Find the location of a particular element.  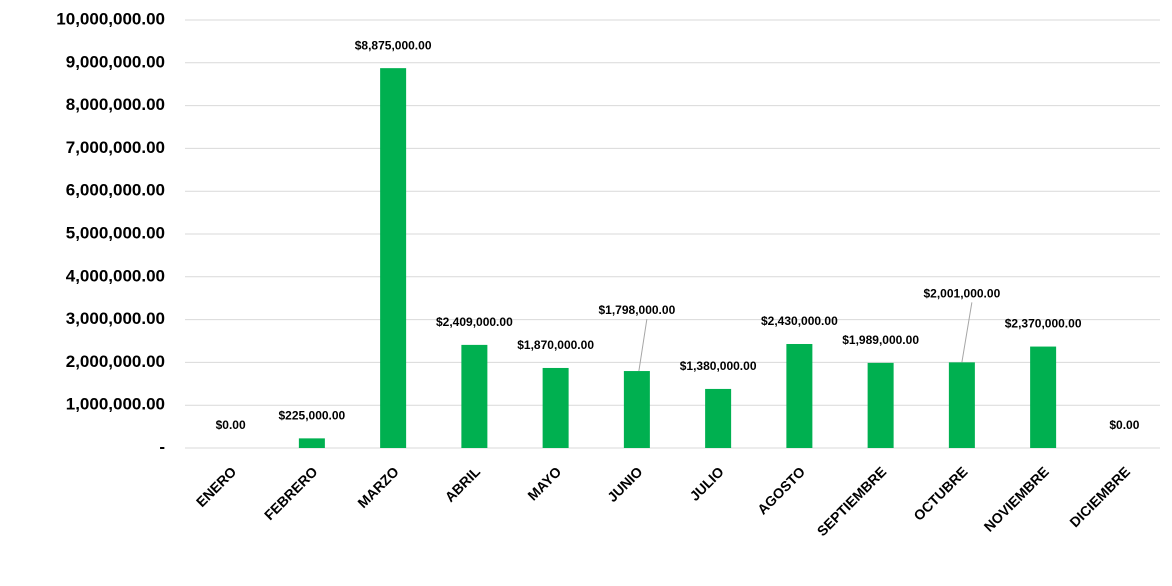

x-tick-label: MARZO is located at coordinates (378, 487).